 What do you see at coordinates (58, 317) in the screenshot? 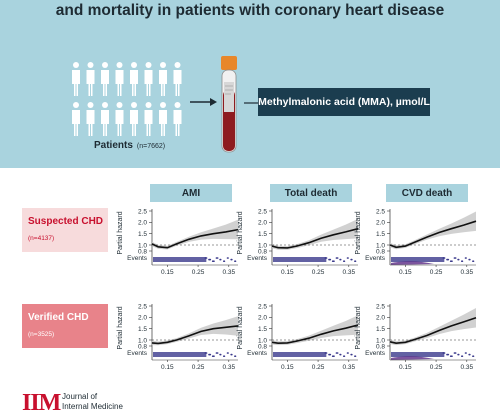
I see `row-title: Verified CHD` at bounding box center [58, 317].